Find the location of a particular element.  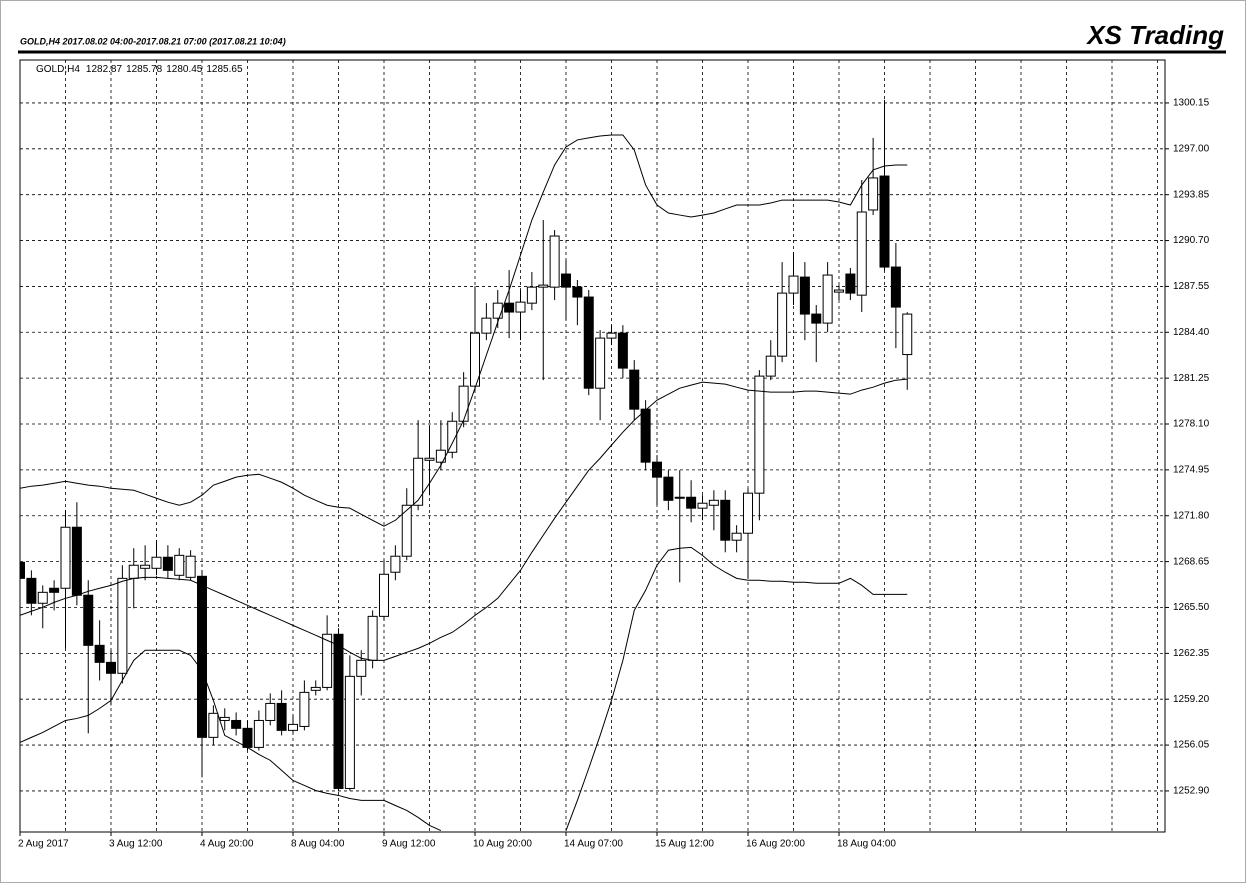

info-symbol: GOLD,H4 is located at coordinates (58, 69).